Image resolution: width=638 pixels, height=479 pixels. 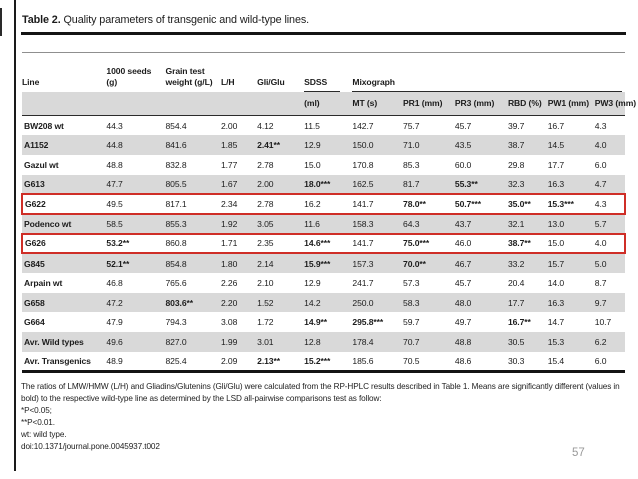 What do you see at coordinates (64, 145) in the screenshot?
I see `row-line-label: A1152` at bounding box center [64, 145].